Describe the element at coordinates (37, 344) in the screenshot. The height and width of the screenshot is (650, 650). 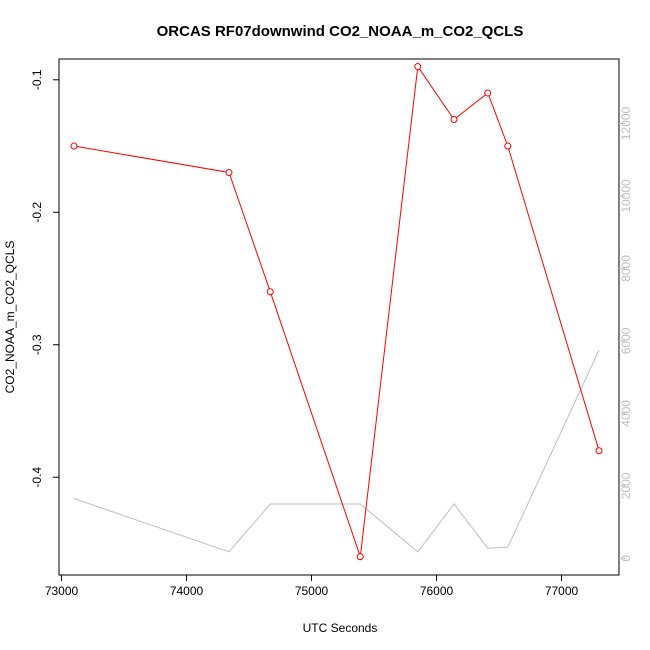
I see `y-tick-label: -0.3` at that location.